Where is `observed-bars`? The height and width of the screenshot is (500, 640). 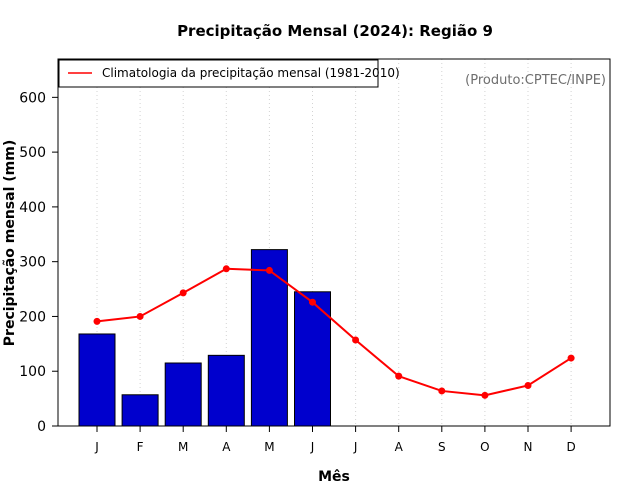 observed-bars is located at coordinates (204, 338).